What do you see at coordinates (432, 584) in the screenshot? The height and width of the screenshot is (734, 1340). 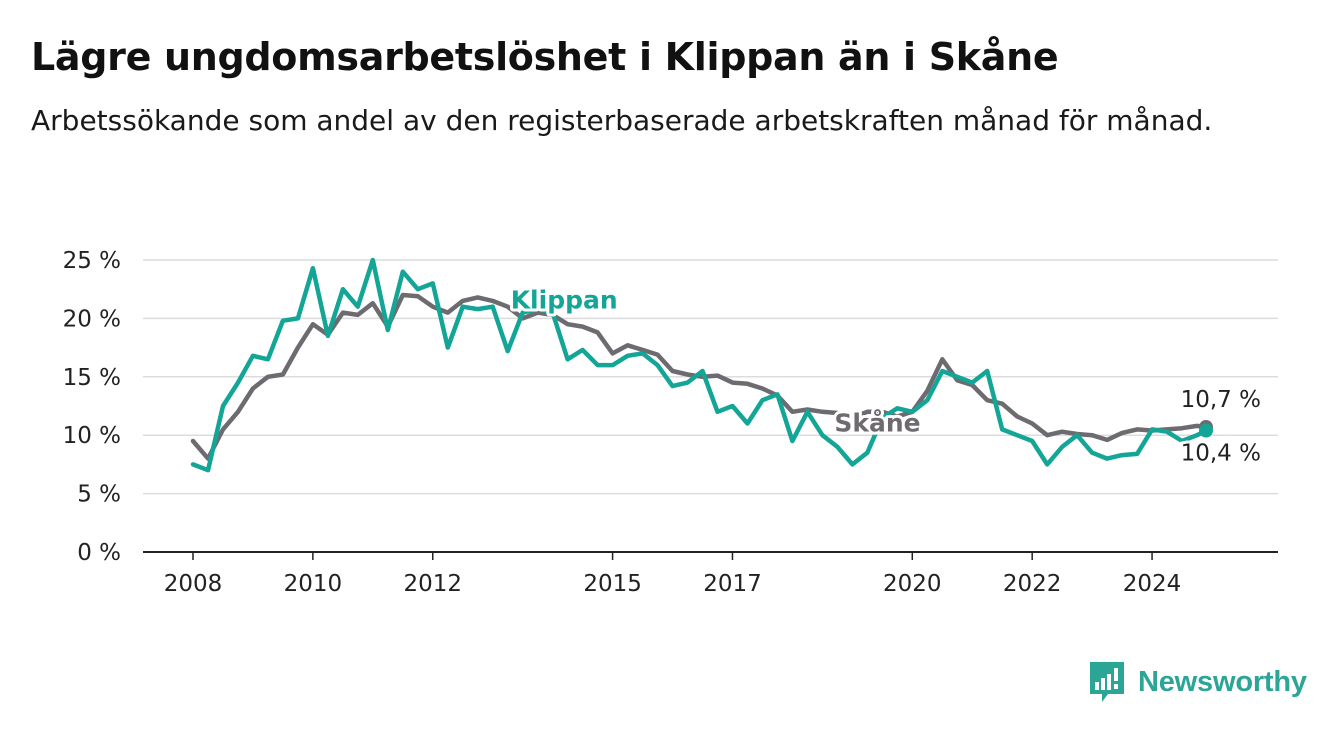 I see `x-tick-label: 2012` at bounding box center [432, 584].